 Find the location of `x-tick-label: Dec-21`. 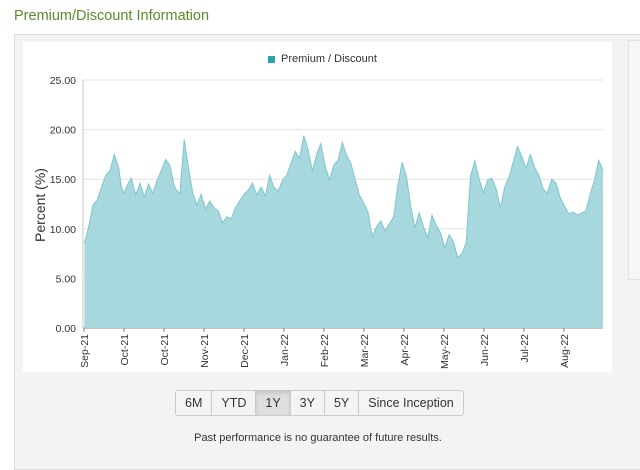

x-tick-label: Dec-21 is located at coordinates (245, 351).